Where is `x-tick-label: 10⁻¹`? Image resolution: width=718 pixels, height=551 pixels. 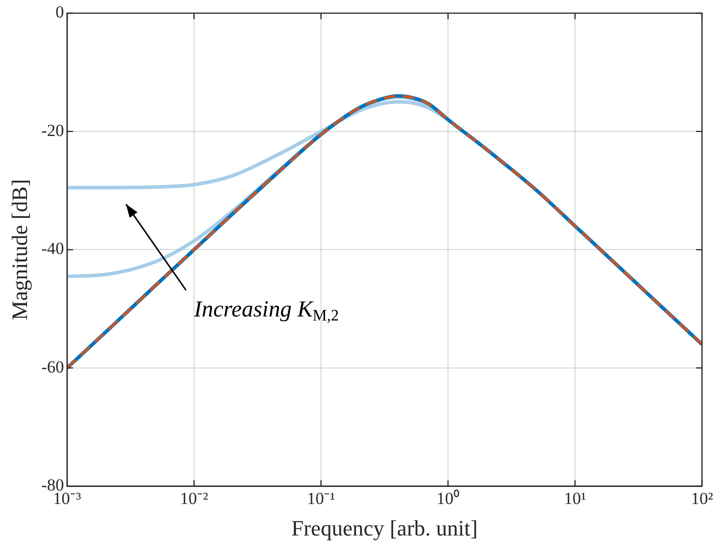 x-tick-label: 10⁻¹ is located at coordinates (321, 498).